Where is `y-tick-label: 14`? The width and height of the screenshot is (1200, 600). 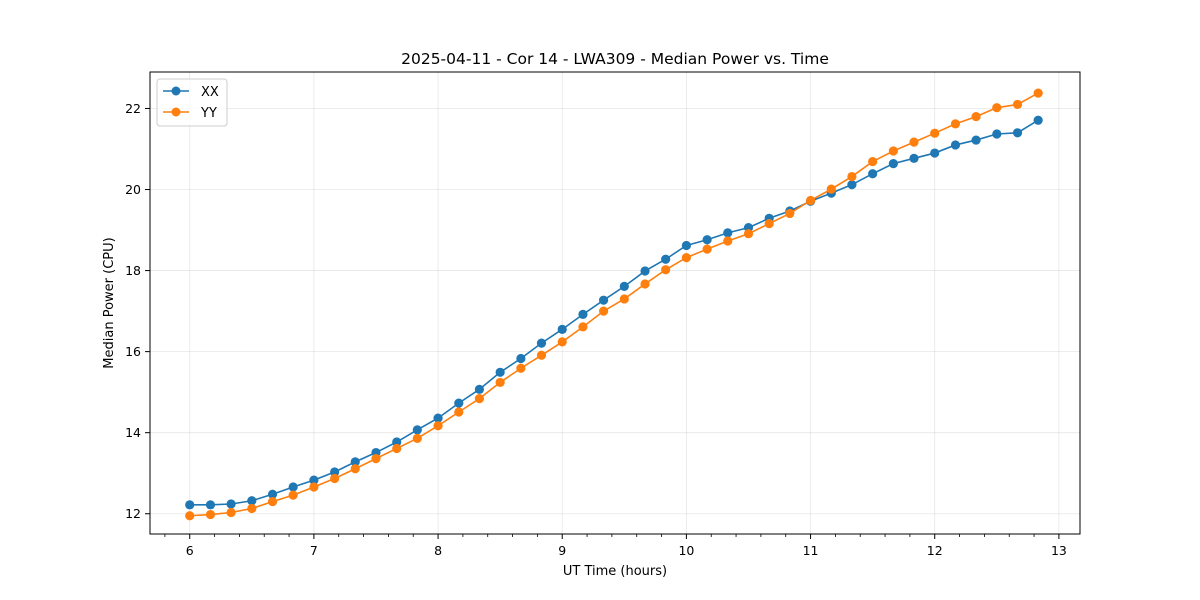 y-tick-label: 14 is located at coordinates (133, 432).